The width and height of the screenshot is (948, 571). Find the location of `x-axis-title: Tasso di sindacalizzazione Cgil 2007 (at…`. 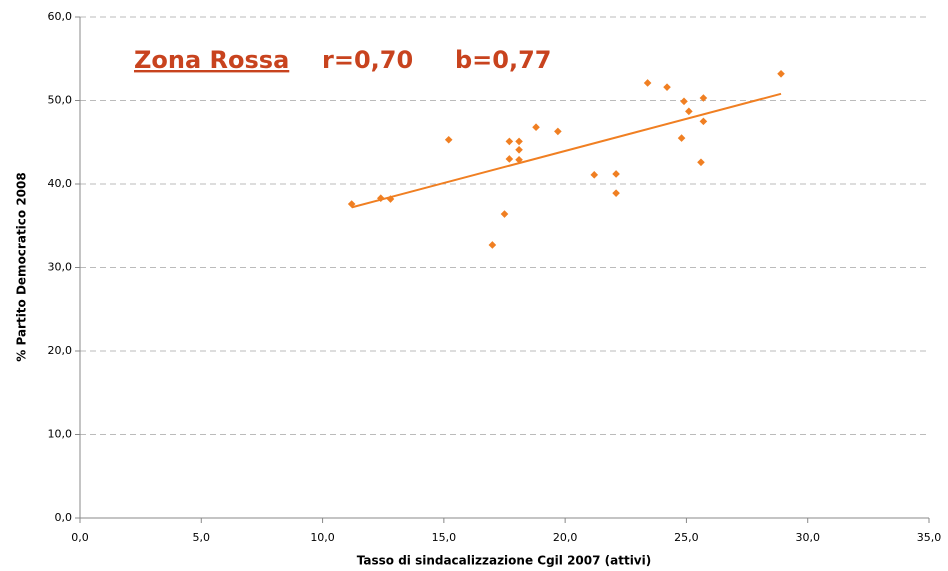

x-axis-title: Tasso di sindacalizzazione Cgil 2007 (at… is located at coordinates (504, 561).